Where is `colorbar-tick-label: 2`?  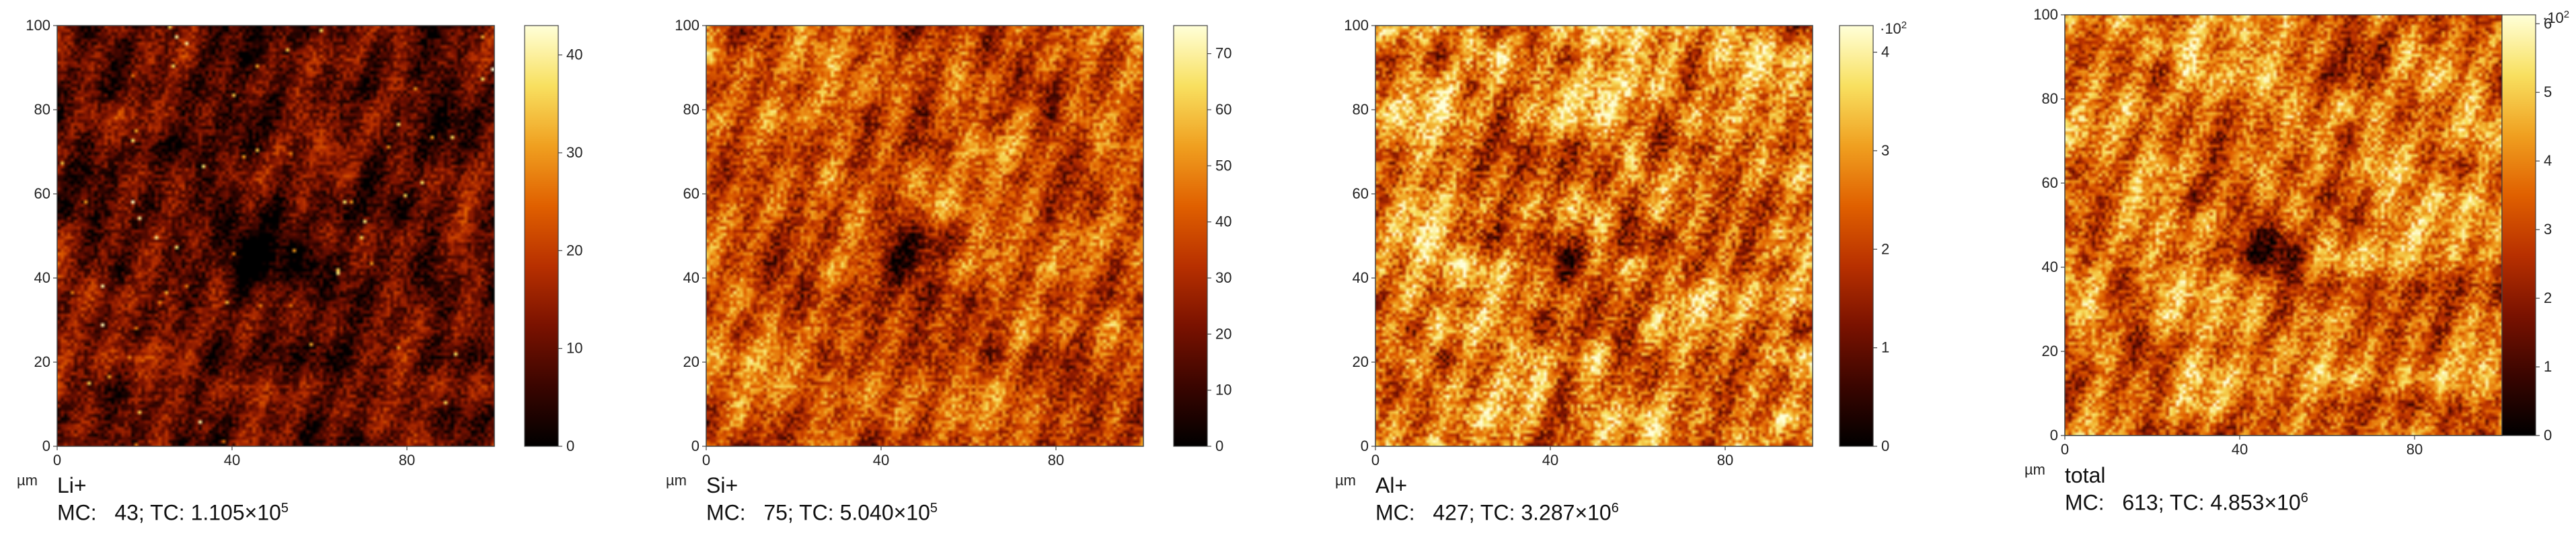
colorbar-tick-label: 2 is located at coordinates (2548, 298).